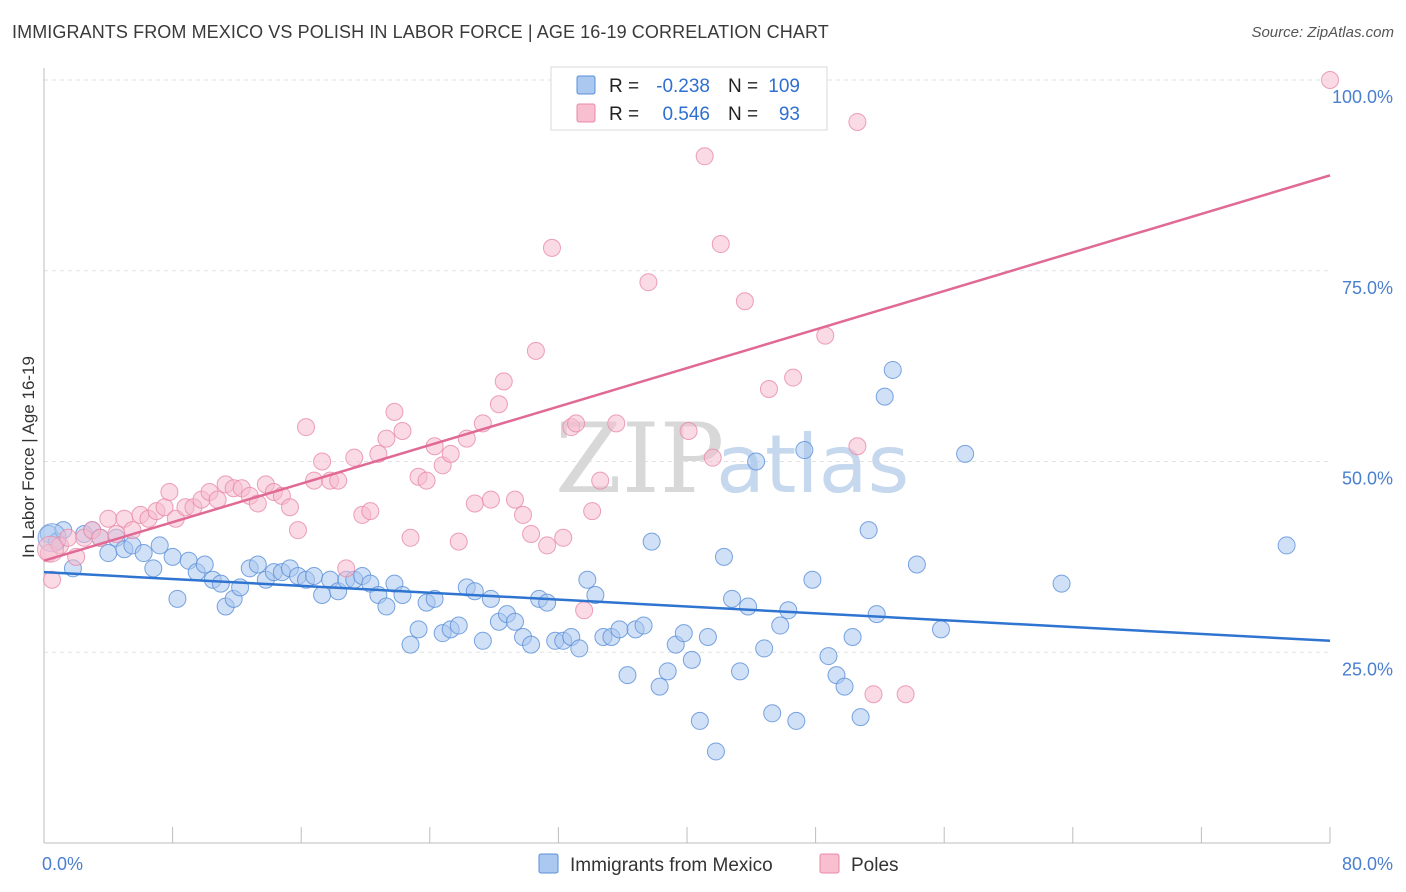  Describe the element at coordinates (1362, 97) in the screenshot. I see `y-tick-label: 100.0%` at that location.